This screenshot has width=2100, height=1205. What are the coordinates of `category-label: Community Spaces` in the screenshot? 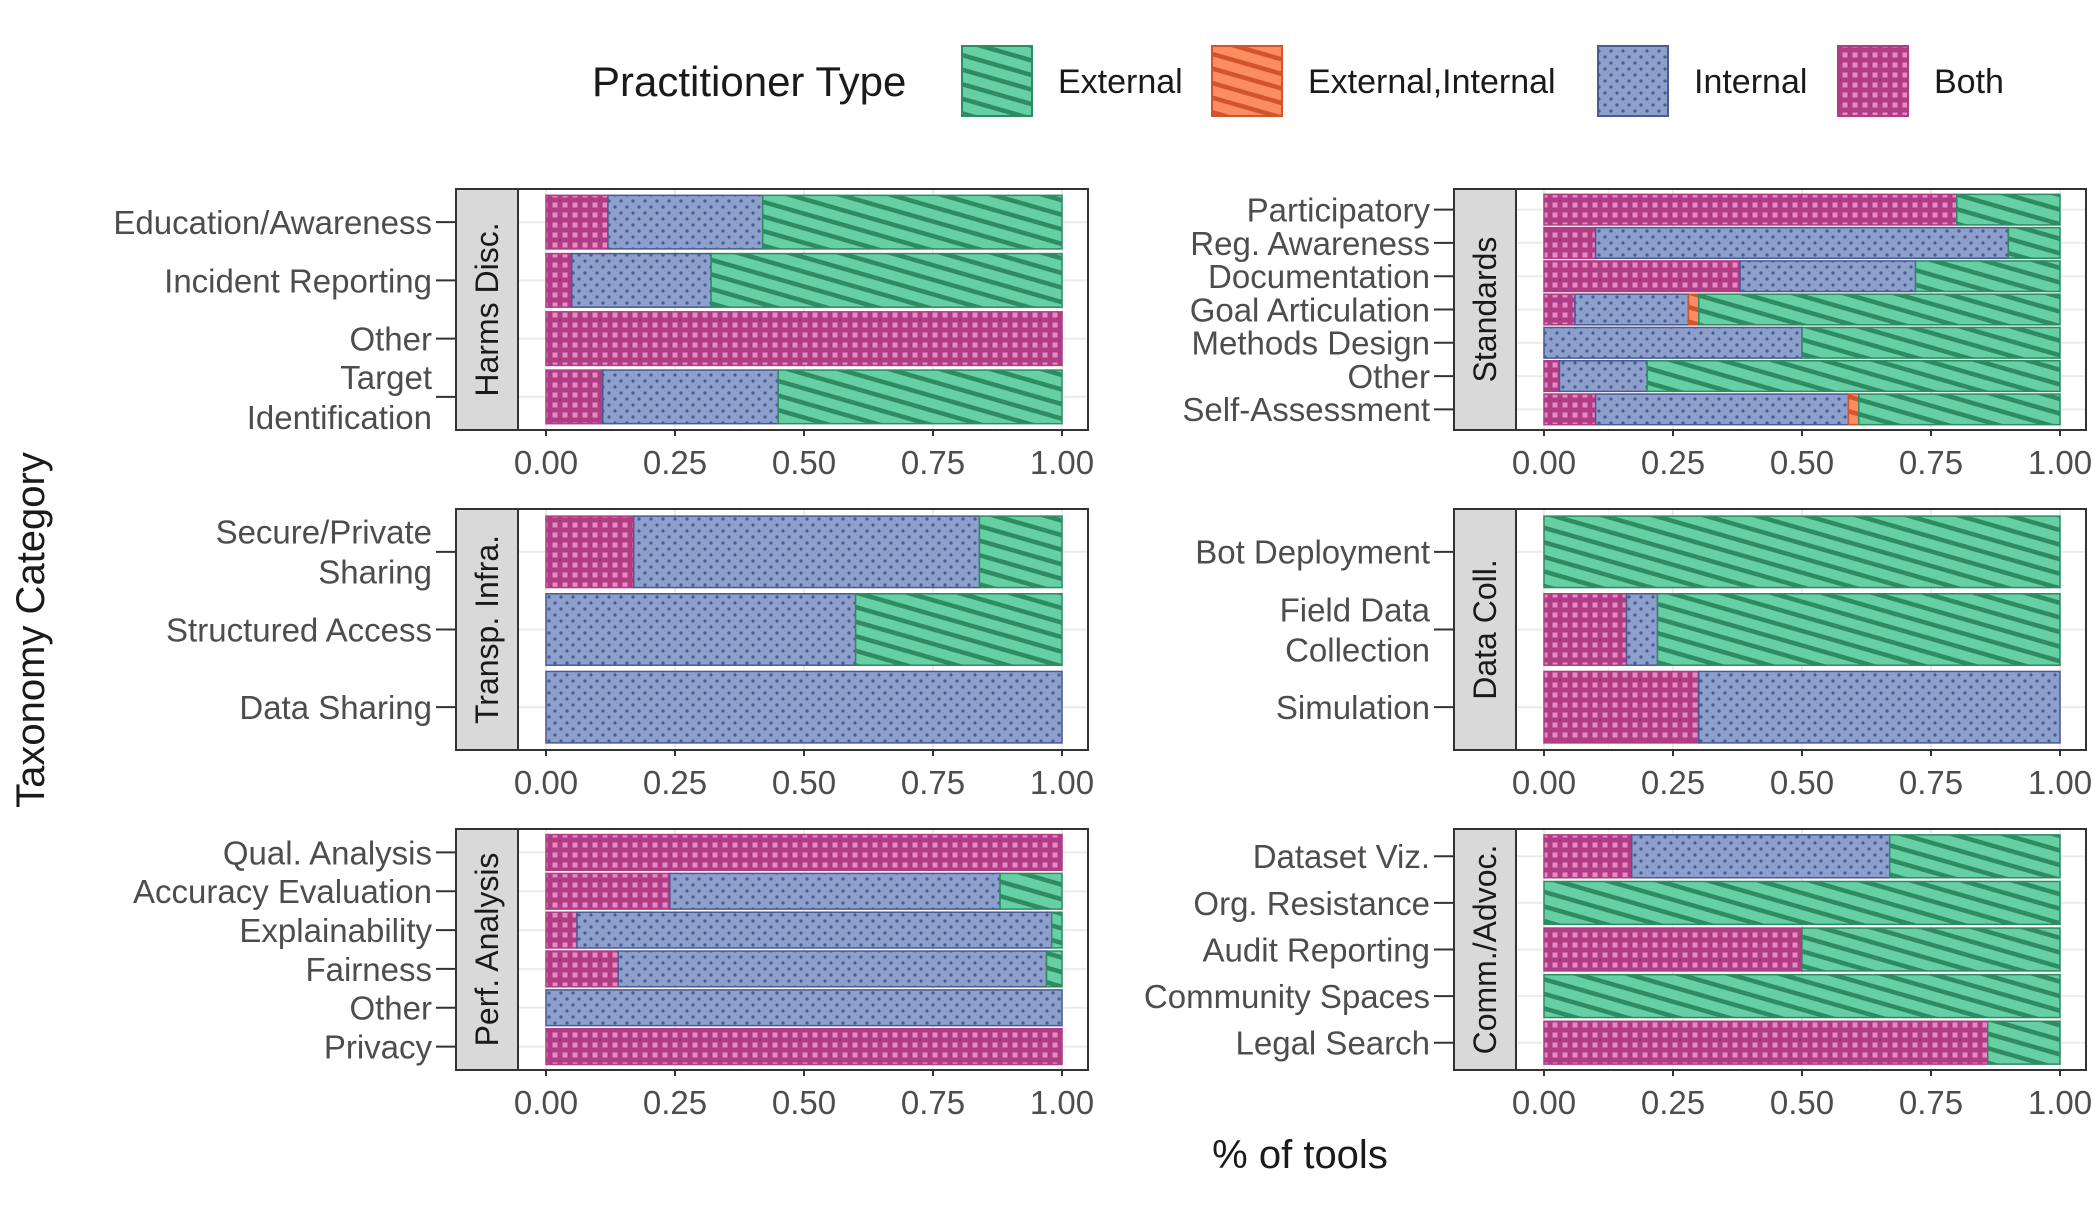 It's located at (1287, 996).